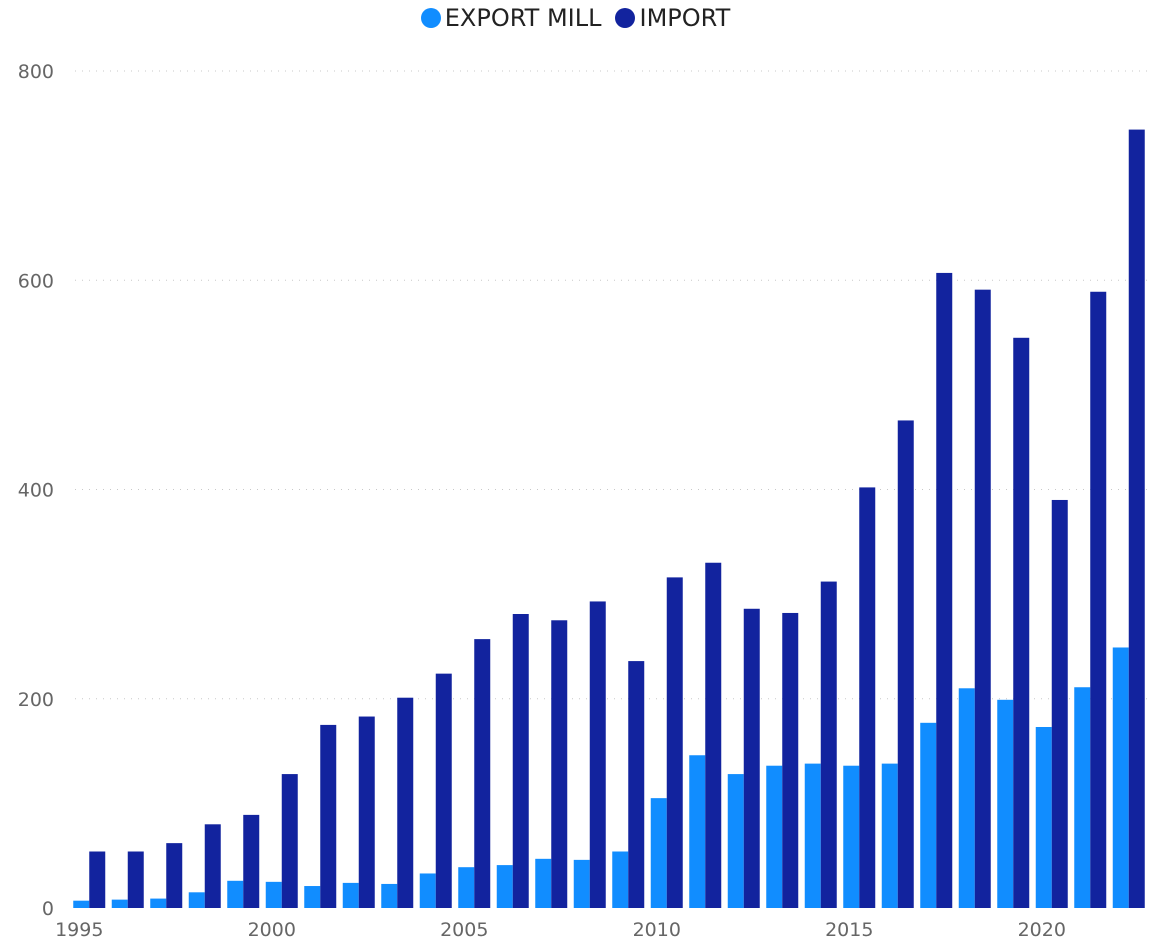 The width and height of the screenshot is (1151, 943). Describe the element at coordinates (466, 887) in the screenshot. I see `bar-export-mill-2005` at that location.